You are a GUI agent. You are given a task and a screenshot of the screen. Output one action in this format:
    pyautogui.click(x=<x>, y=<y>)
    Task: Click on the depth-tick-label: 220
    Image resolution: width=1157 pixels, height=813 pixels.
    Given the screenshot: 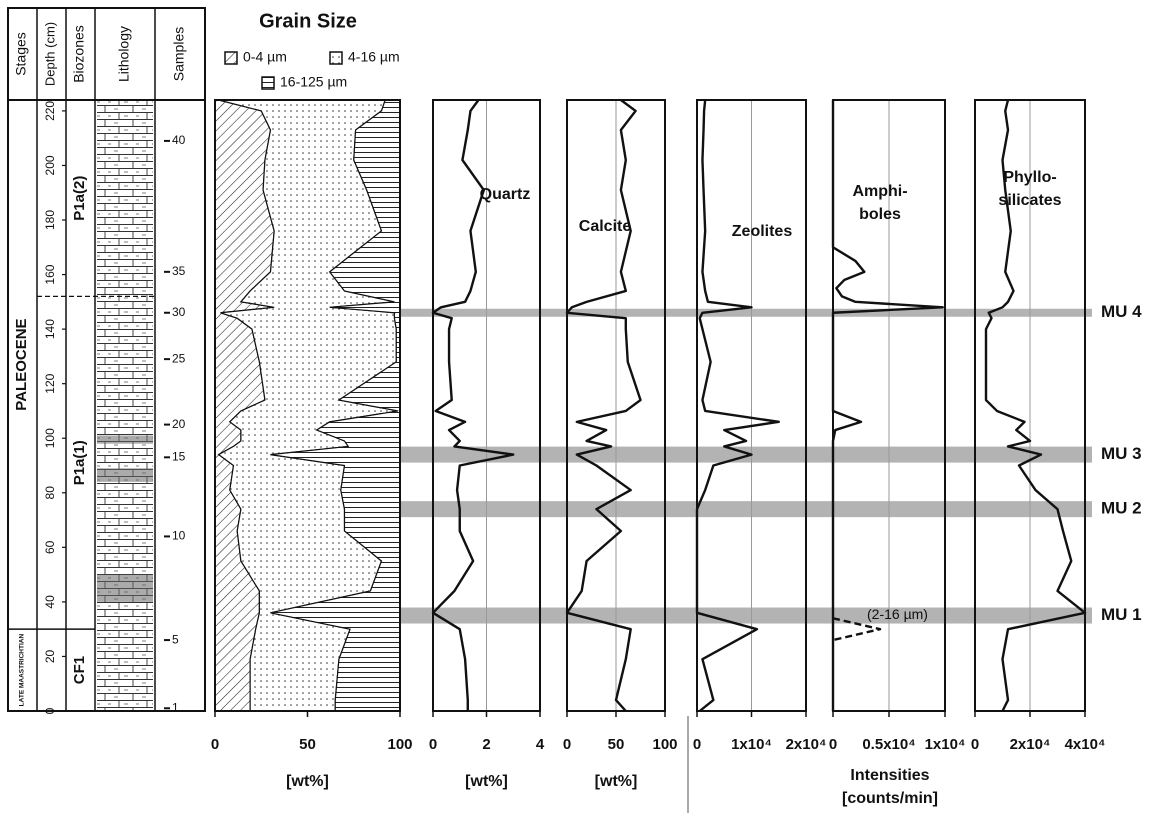 What is the action you would take?
    pyautogui.click(x=50, y=111)
    